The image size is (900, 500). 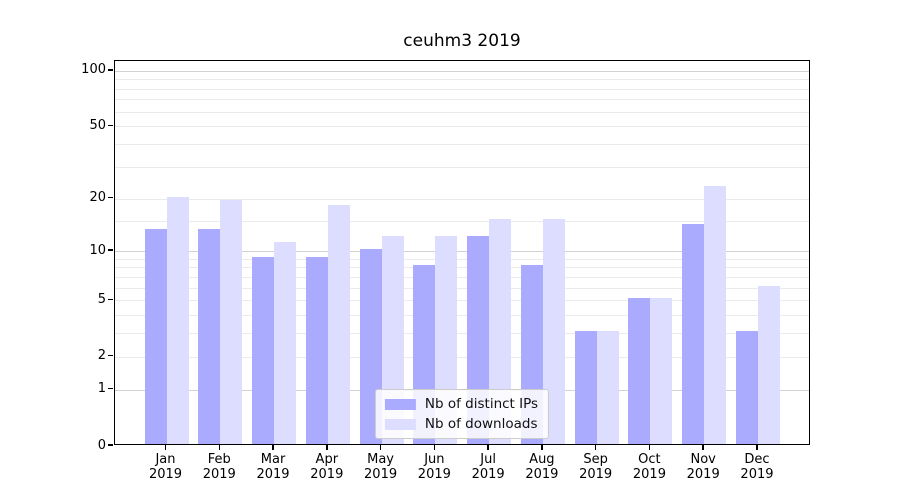 What do you see at coordinates (231, 322) in the screenshot?
I see `bar-feb-downloads` at bounding box center [231, 322].